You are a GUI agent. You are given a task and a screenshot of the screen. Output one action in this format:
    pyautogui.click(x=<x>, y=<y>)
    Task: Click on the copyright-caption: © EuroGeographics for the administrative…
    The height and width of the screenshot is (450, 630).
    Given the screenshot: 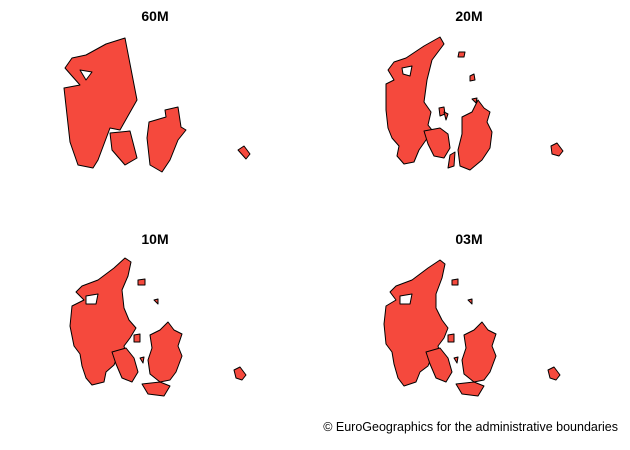 What is the action you would take?
    pyautogui.click(x=470, y=427)
    